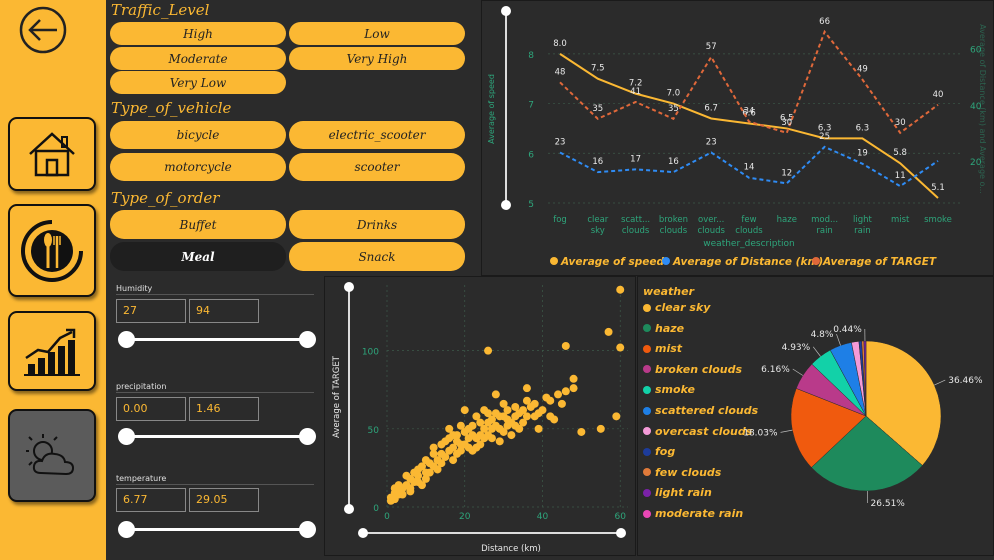 This screenshot has height=560, width=994. I want to click on combo-data-label: 6.5, so click(787, 118).